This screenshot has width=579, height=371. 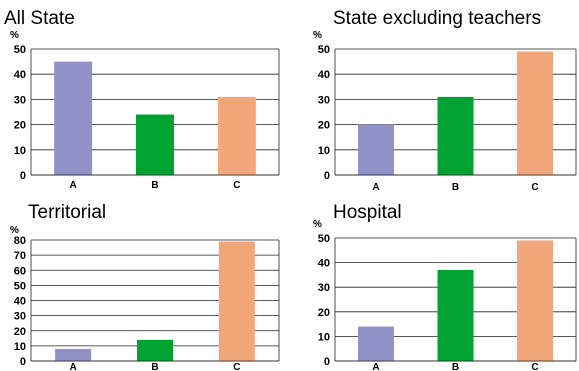 I want to click on chart-title: State excluding teachers, so click(x=437, y=18).